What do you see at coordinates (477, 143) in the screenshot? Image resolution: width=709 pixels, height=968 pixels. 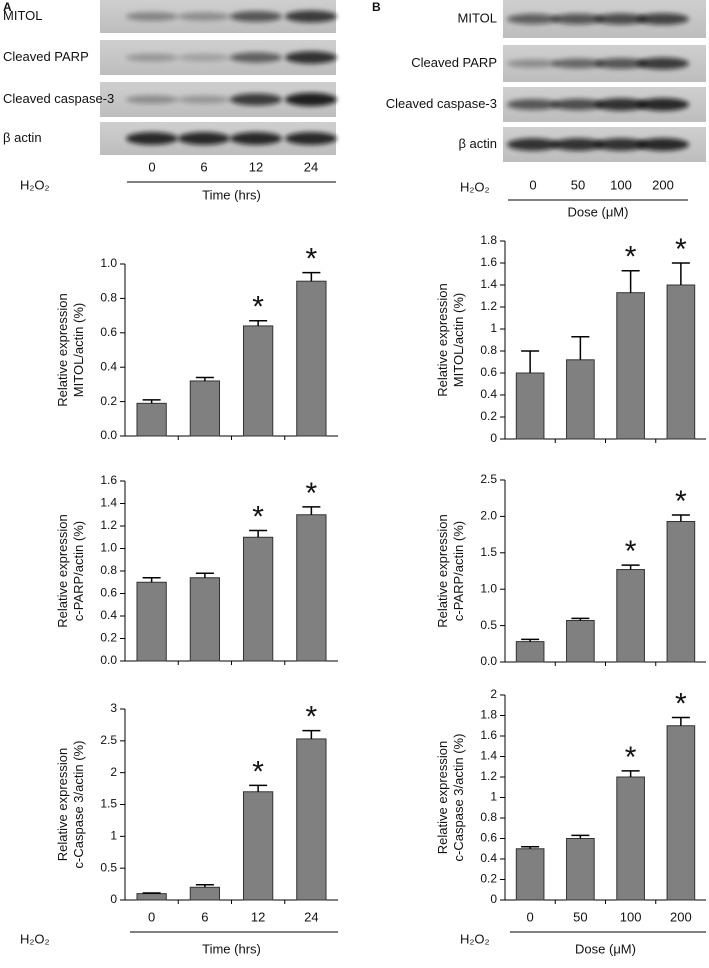 I see `band-label: β actin` at bounding box center [477, 143].